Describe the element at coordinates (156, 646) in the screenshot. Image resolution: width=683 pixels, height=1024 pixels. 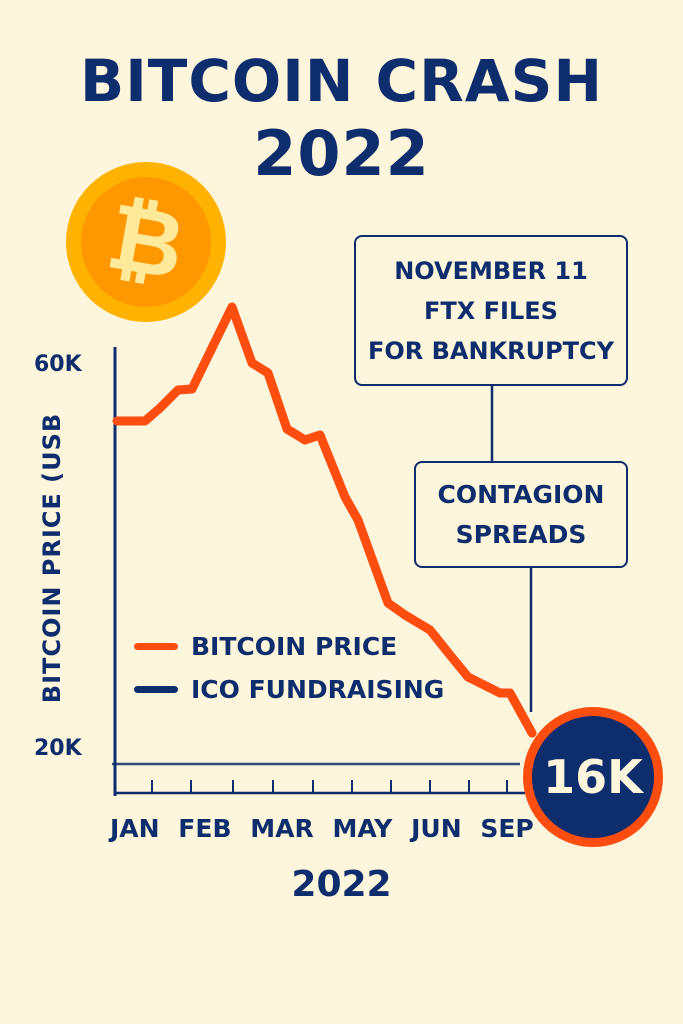
I see `legend-swatch-orange` at that location.